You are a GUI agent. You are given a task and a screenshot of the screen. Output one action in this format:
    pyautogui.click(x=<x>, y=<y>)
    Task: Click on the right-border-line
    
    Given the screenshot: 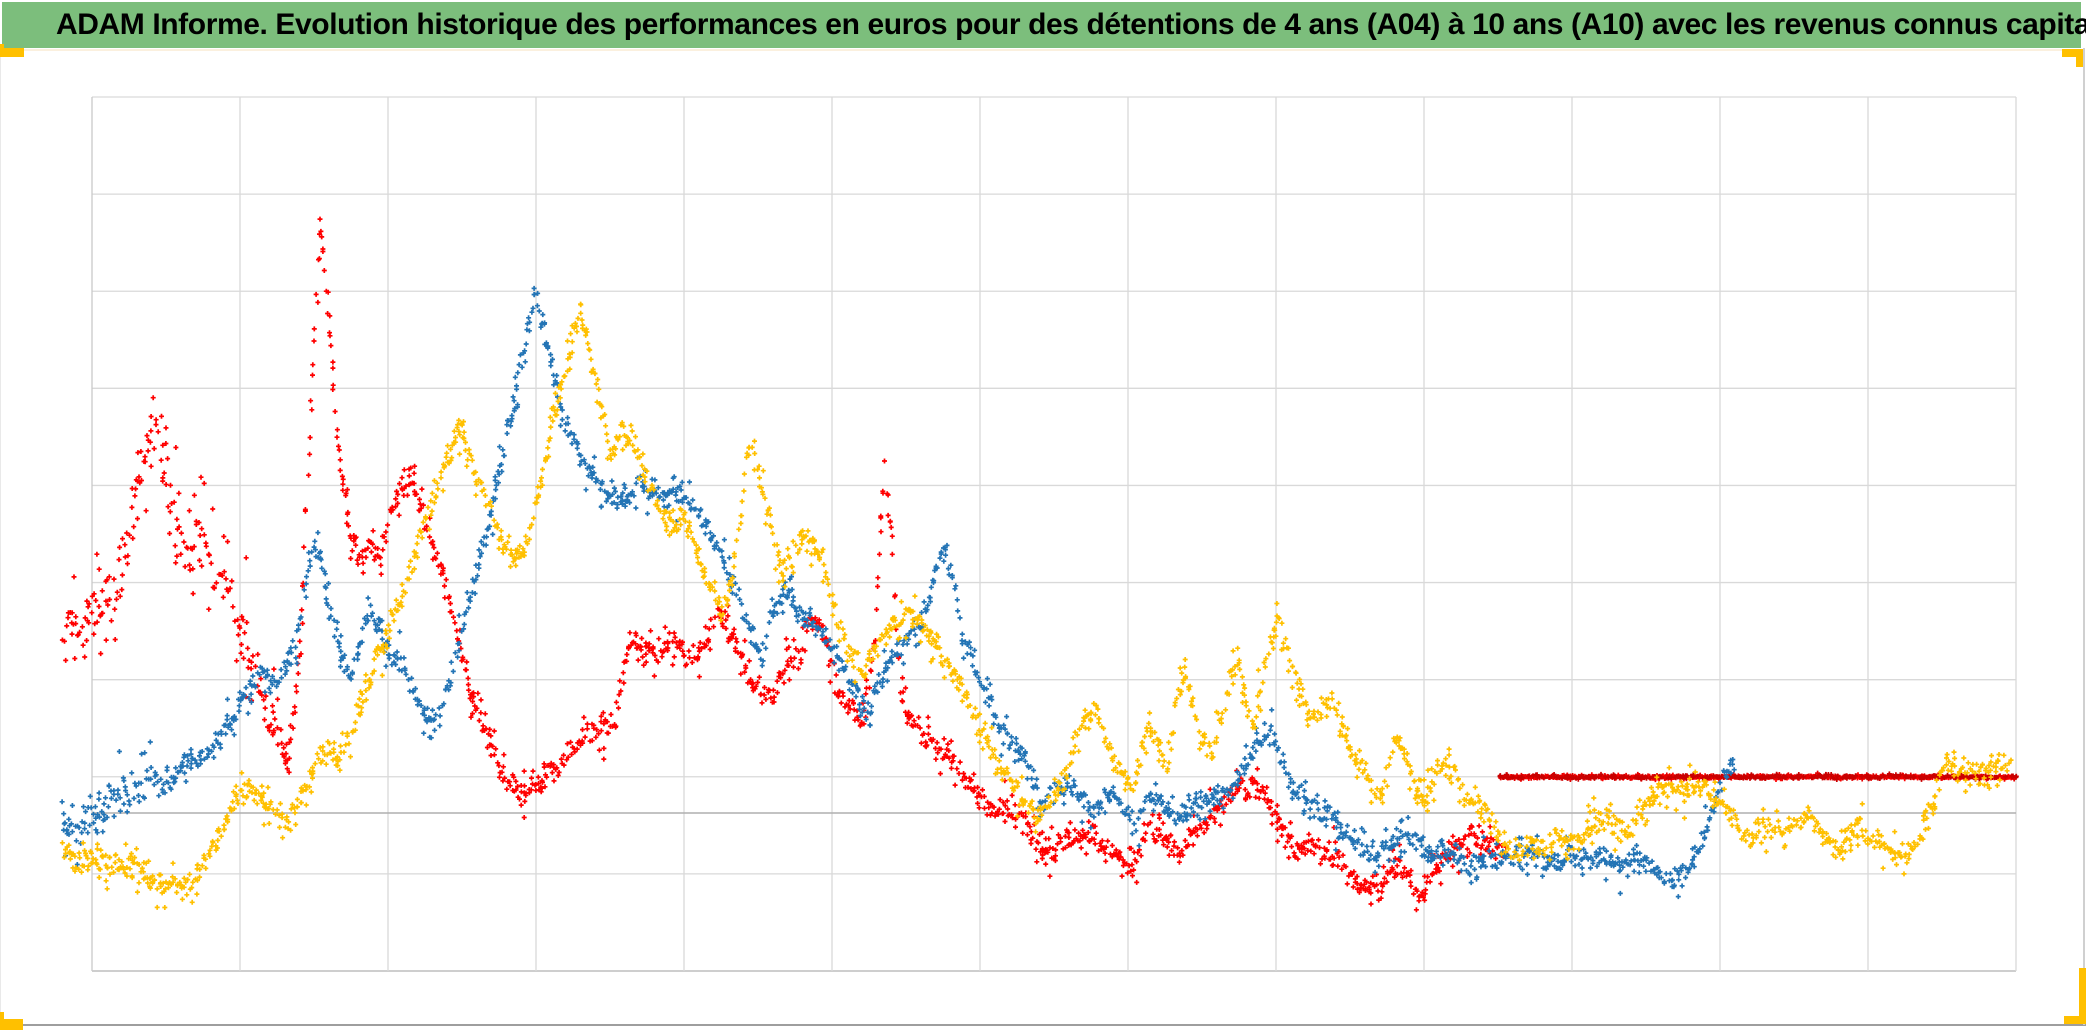 What is the action you would take?
    pyautogui.click(x=2084, y=536)
    